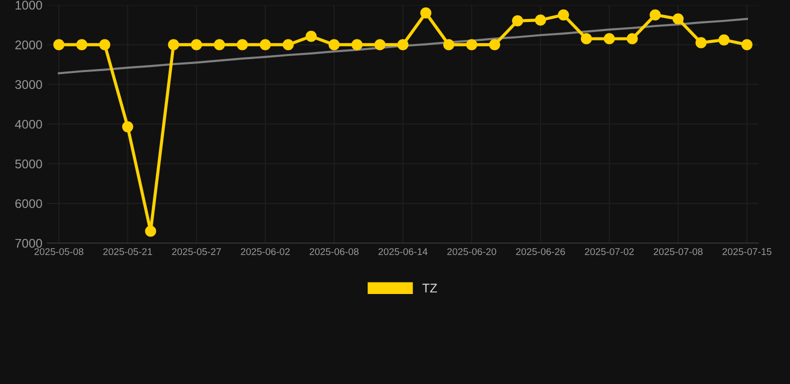 The image size is (790, 384). What do you see at coordinates (28, 45) in the screenshot?
I see `y-tick-label: 2000` at bounding box center [28, 45].